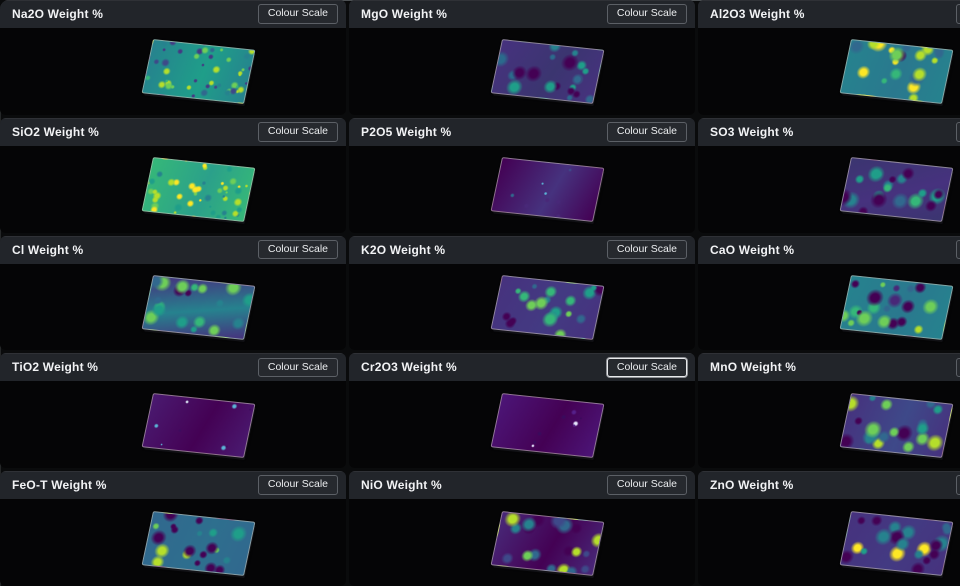 This screenshot has height=586, width=960. What do you see at coordinates (522, 249) in the screenshot?
I see `panel-header: K2O Weight % Colour Scale` at bounding box center [522, 249].